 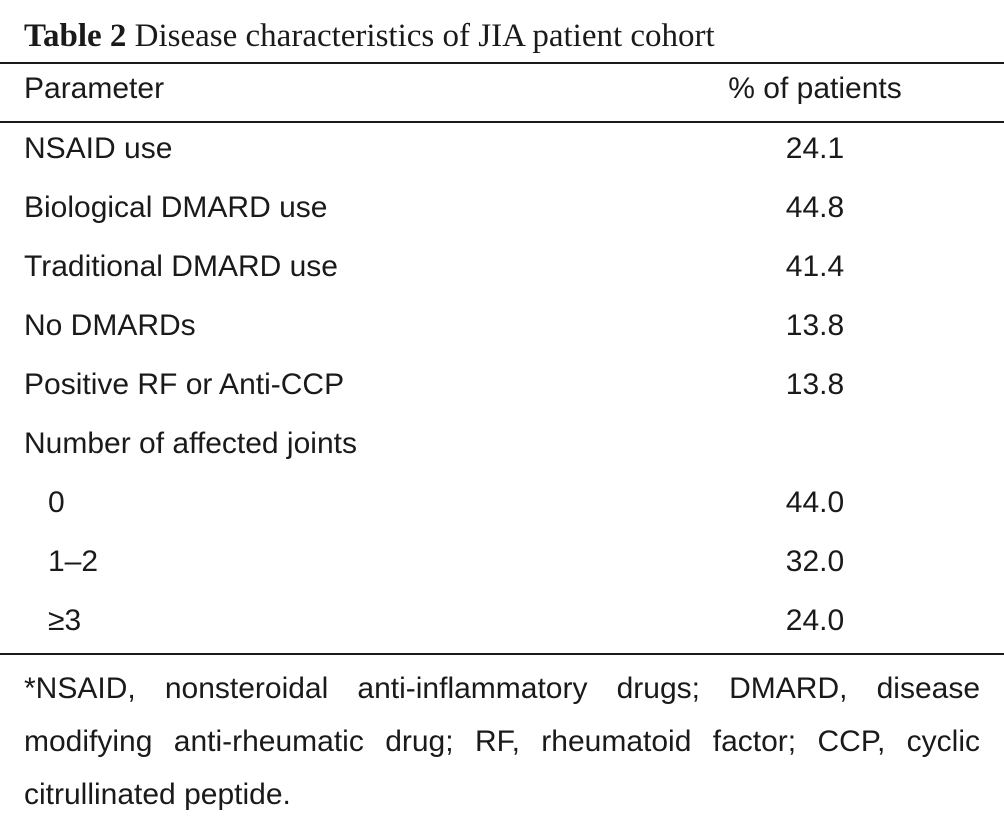 What do you see at coordinates (502, 565) in the screenshot?
I see `table-row: 1–2 32.0` at bounding box center [502, 565].